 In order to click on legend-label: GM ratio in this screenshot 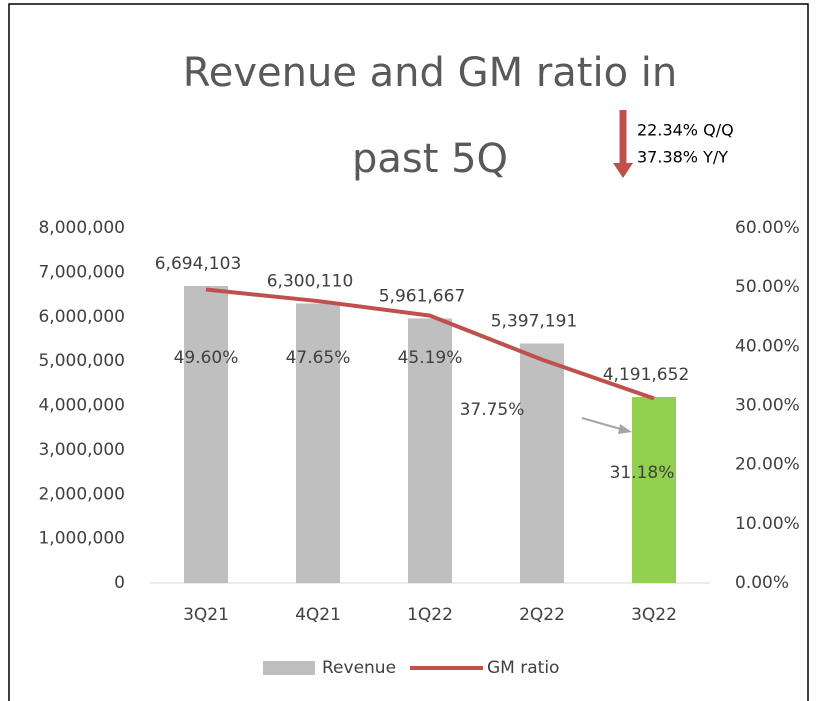, I will do `click(523, 668)`.